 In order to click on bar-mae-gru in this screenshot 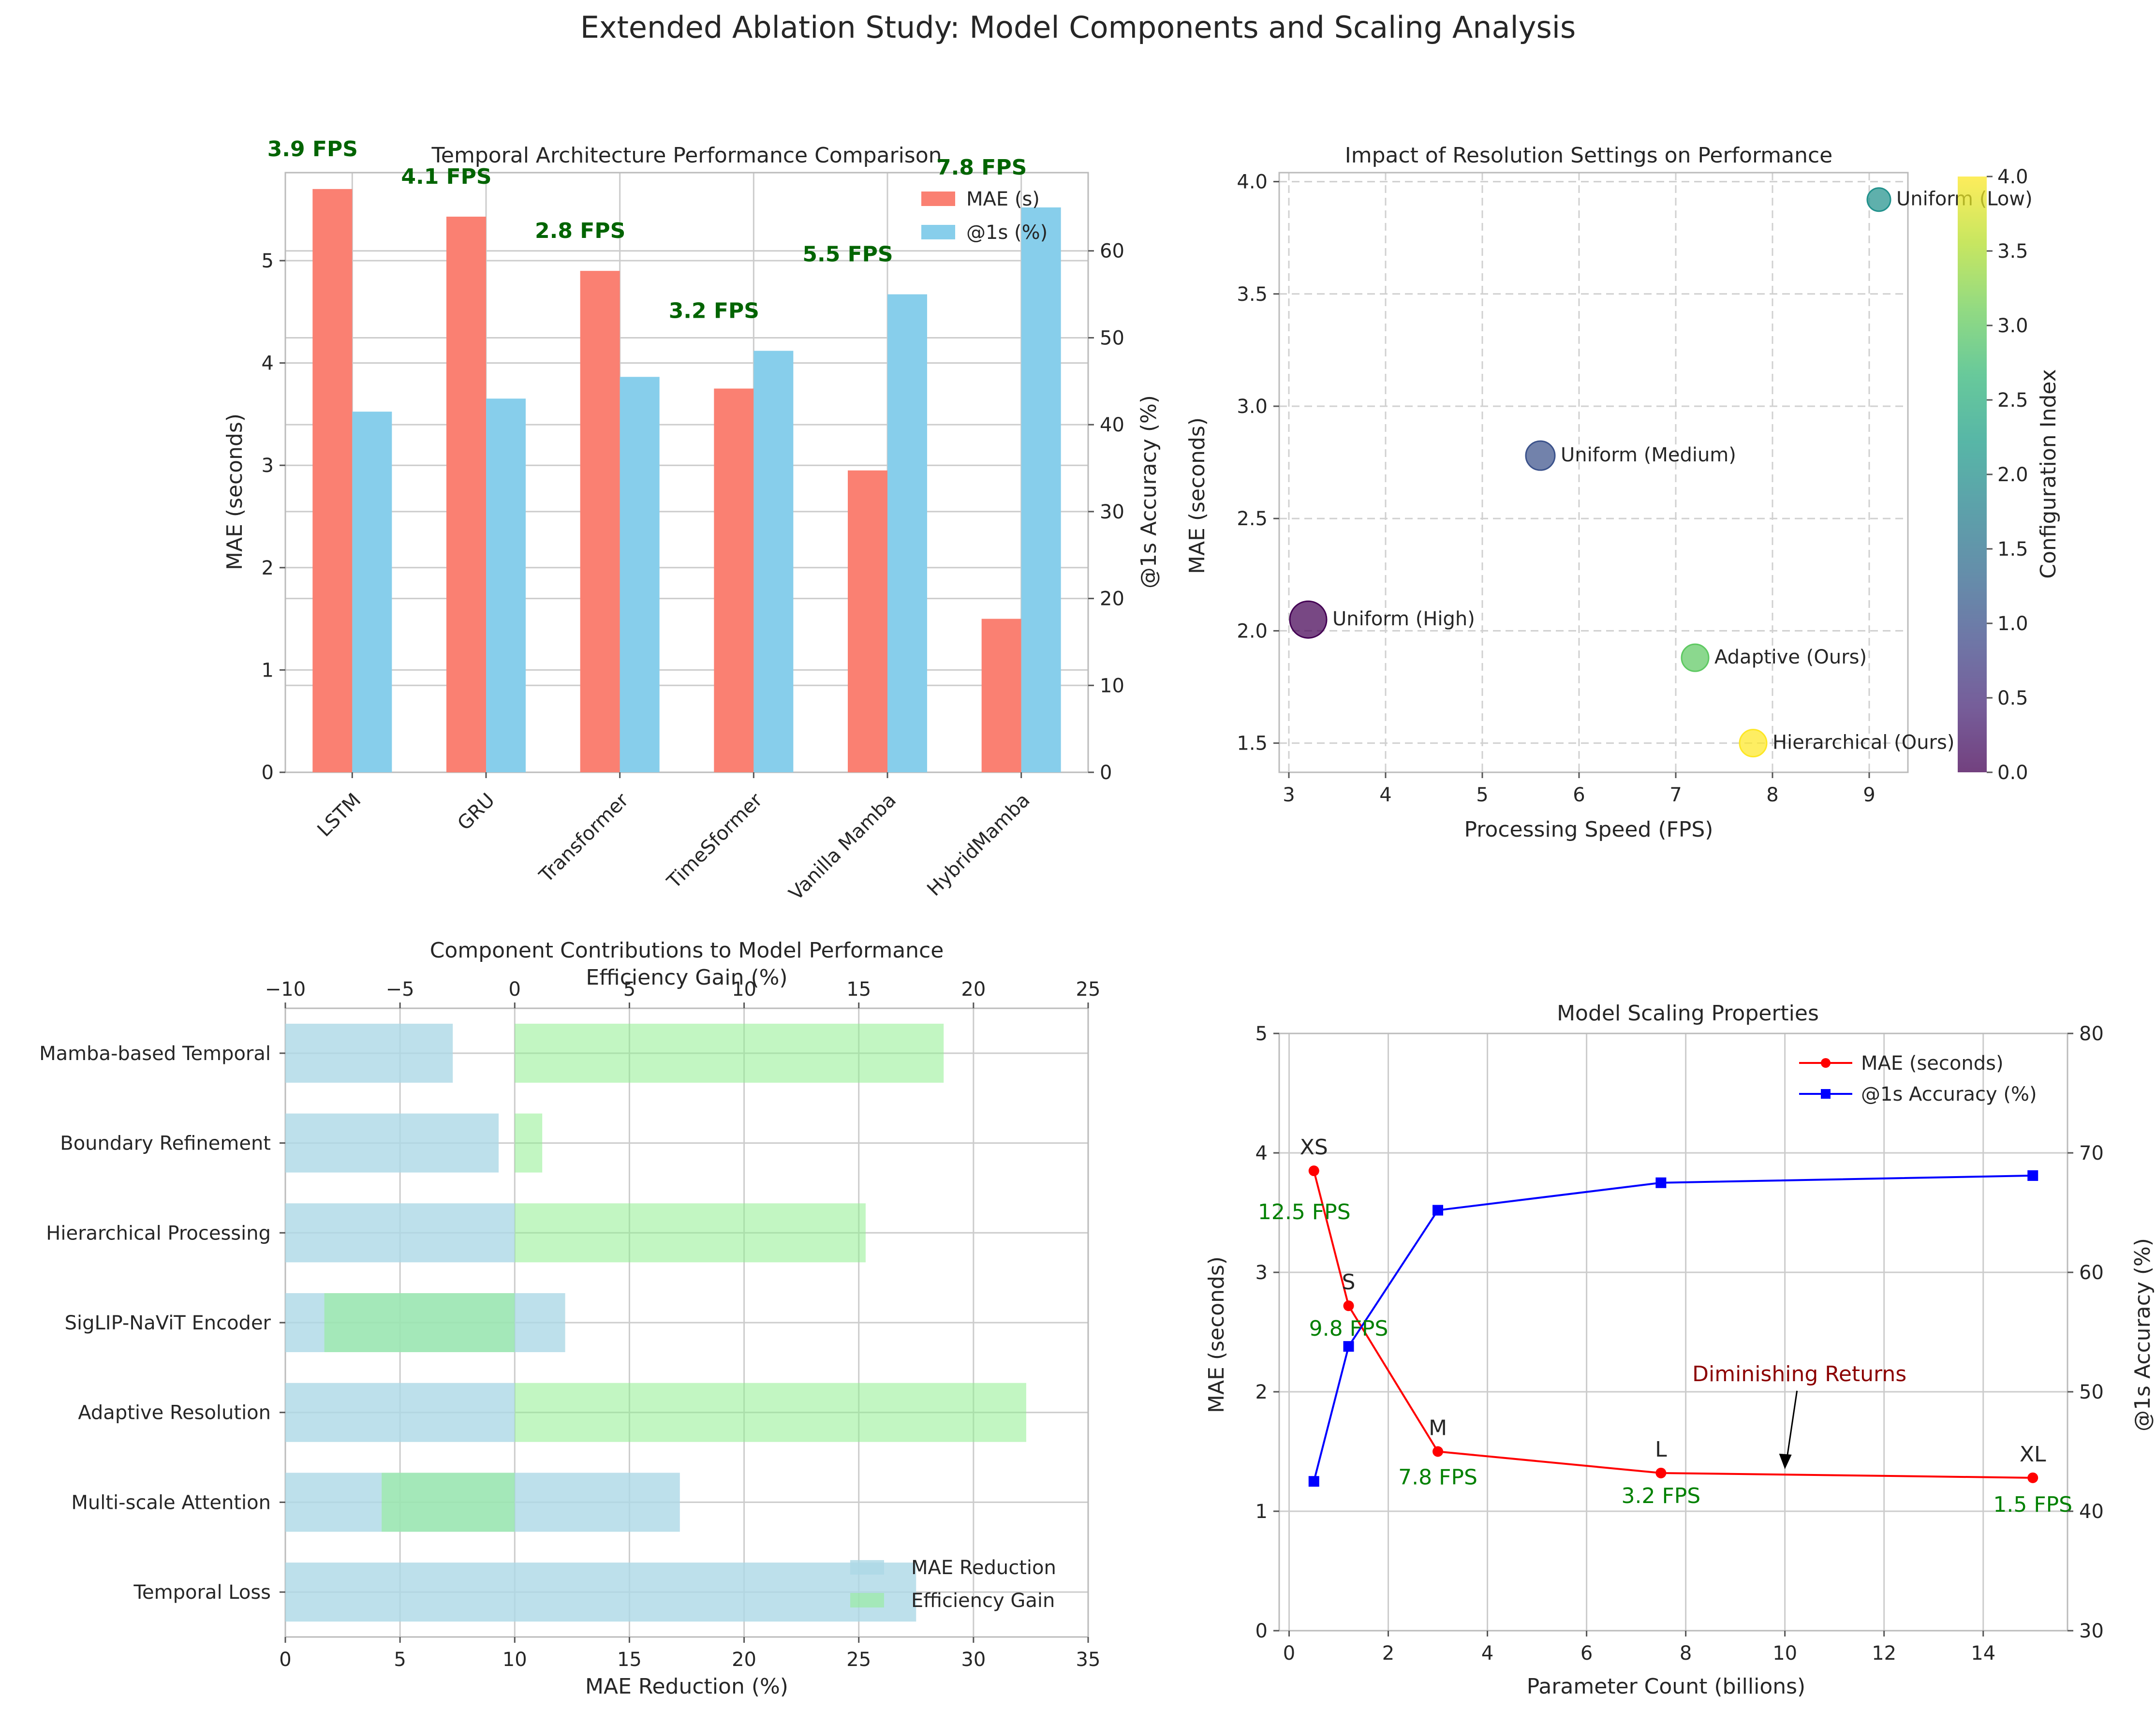, I will do `click(466, 494)`.